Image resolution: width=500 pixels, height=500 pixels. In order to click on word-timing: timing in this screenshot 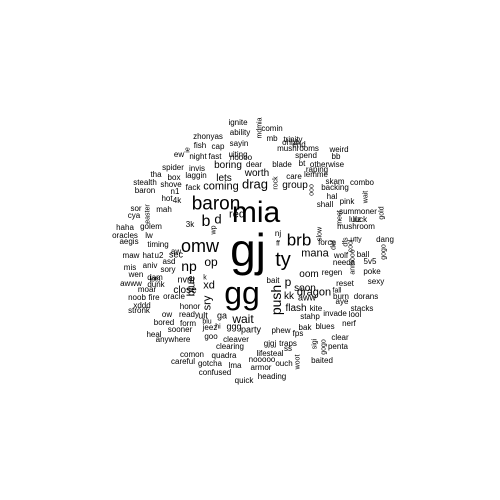, I will do `click(158, 244)`.